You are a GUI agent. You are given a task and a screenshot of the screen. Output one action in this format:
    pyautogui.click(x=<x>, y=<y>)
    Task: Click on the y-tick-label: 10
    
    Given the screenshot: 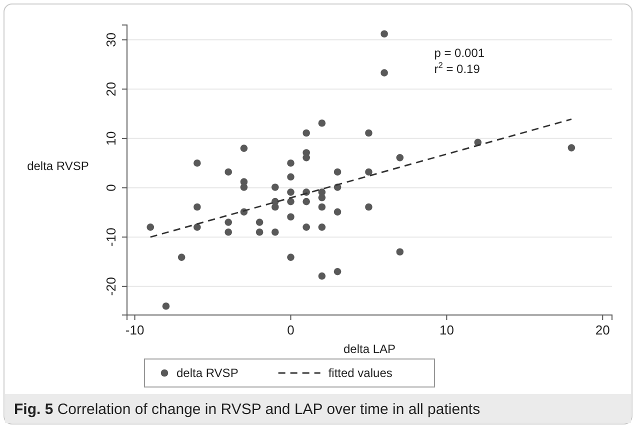 What is the action you would take?
    pyautogui.click(x=110, y=138)
    